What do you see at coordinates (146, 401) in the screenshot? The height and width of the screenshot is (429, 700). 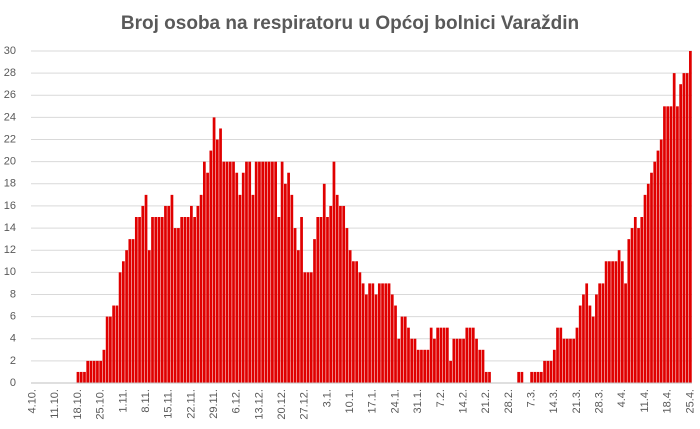 I see `x-tick-label: 8.11.` at bounding box center [146, 401].